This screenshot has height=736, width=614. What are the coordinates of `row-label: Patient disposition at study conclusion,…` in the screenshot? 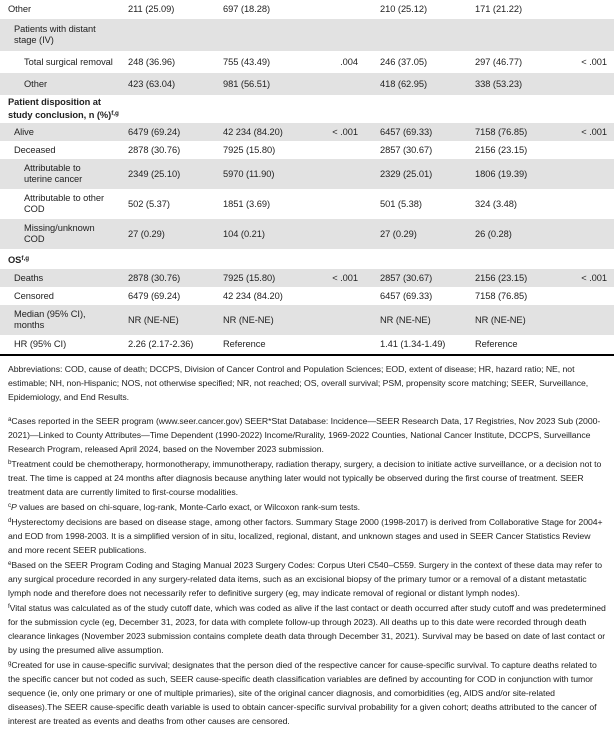 It's located at (63, 109).